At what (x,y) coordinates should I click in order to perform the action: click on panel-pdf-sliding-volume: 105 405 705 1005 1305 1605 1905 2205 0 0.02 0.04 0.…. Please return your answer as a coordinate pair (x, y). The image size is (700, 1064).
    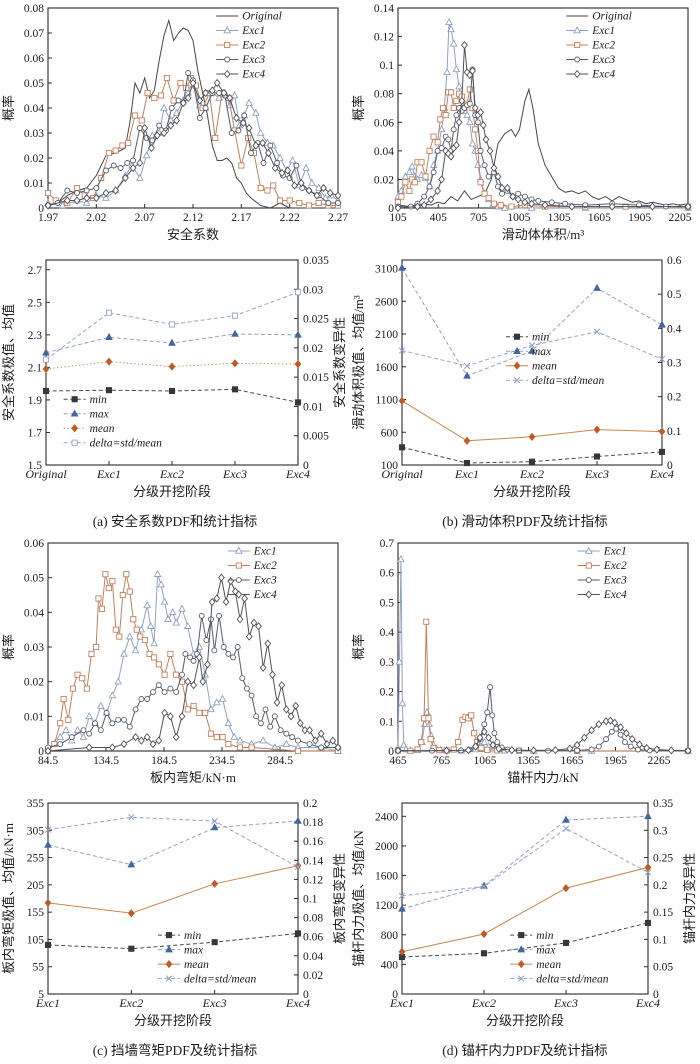
    Looking at the image, I should click on (525, 125).